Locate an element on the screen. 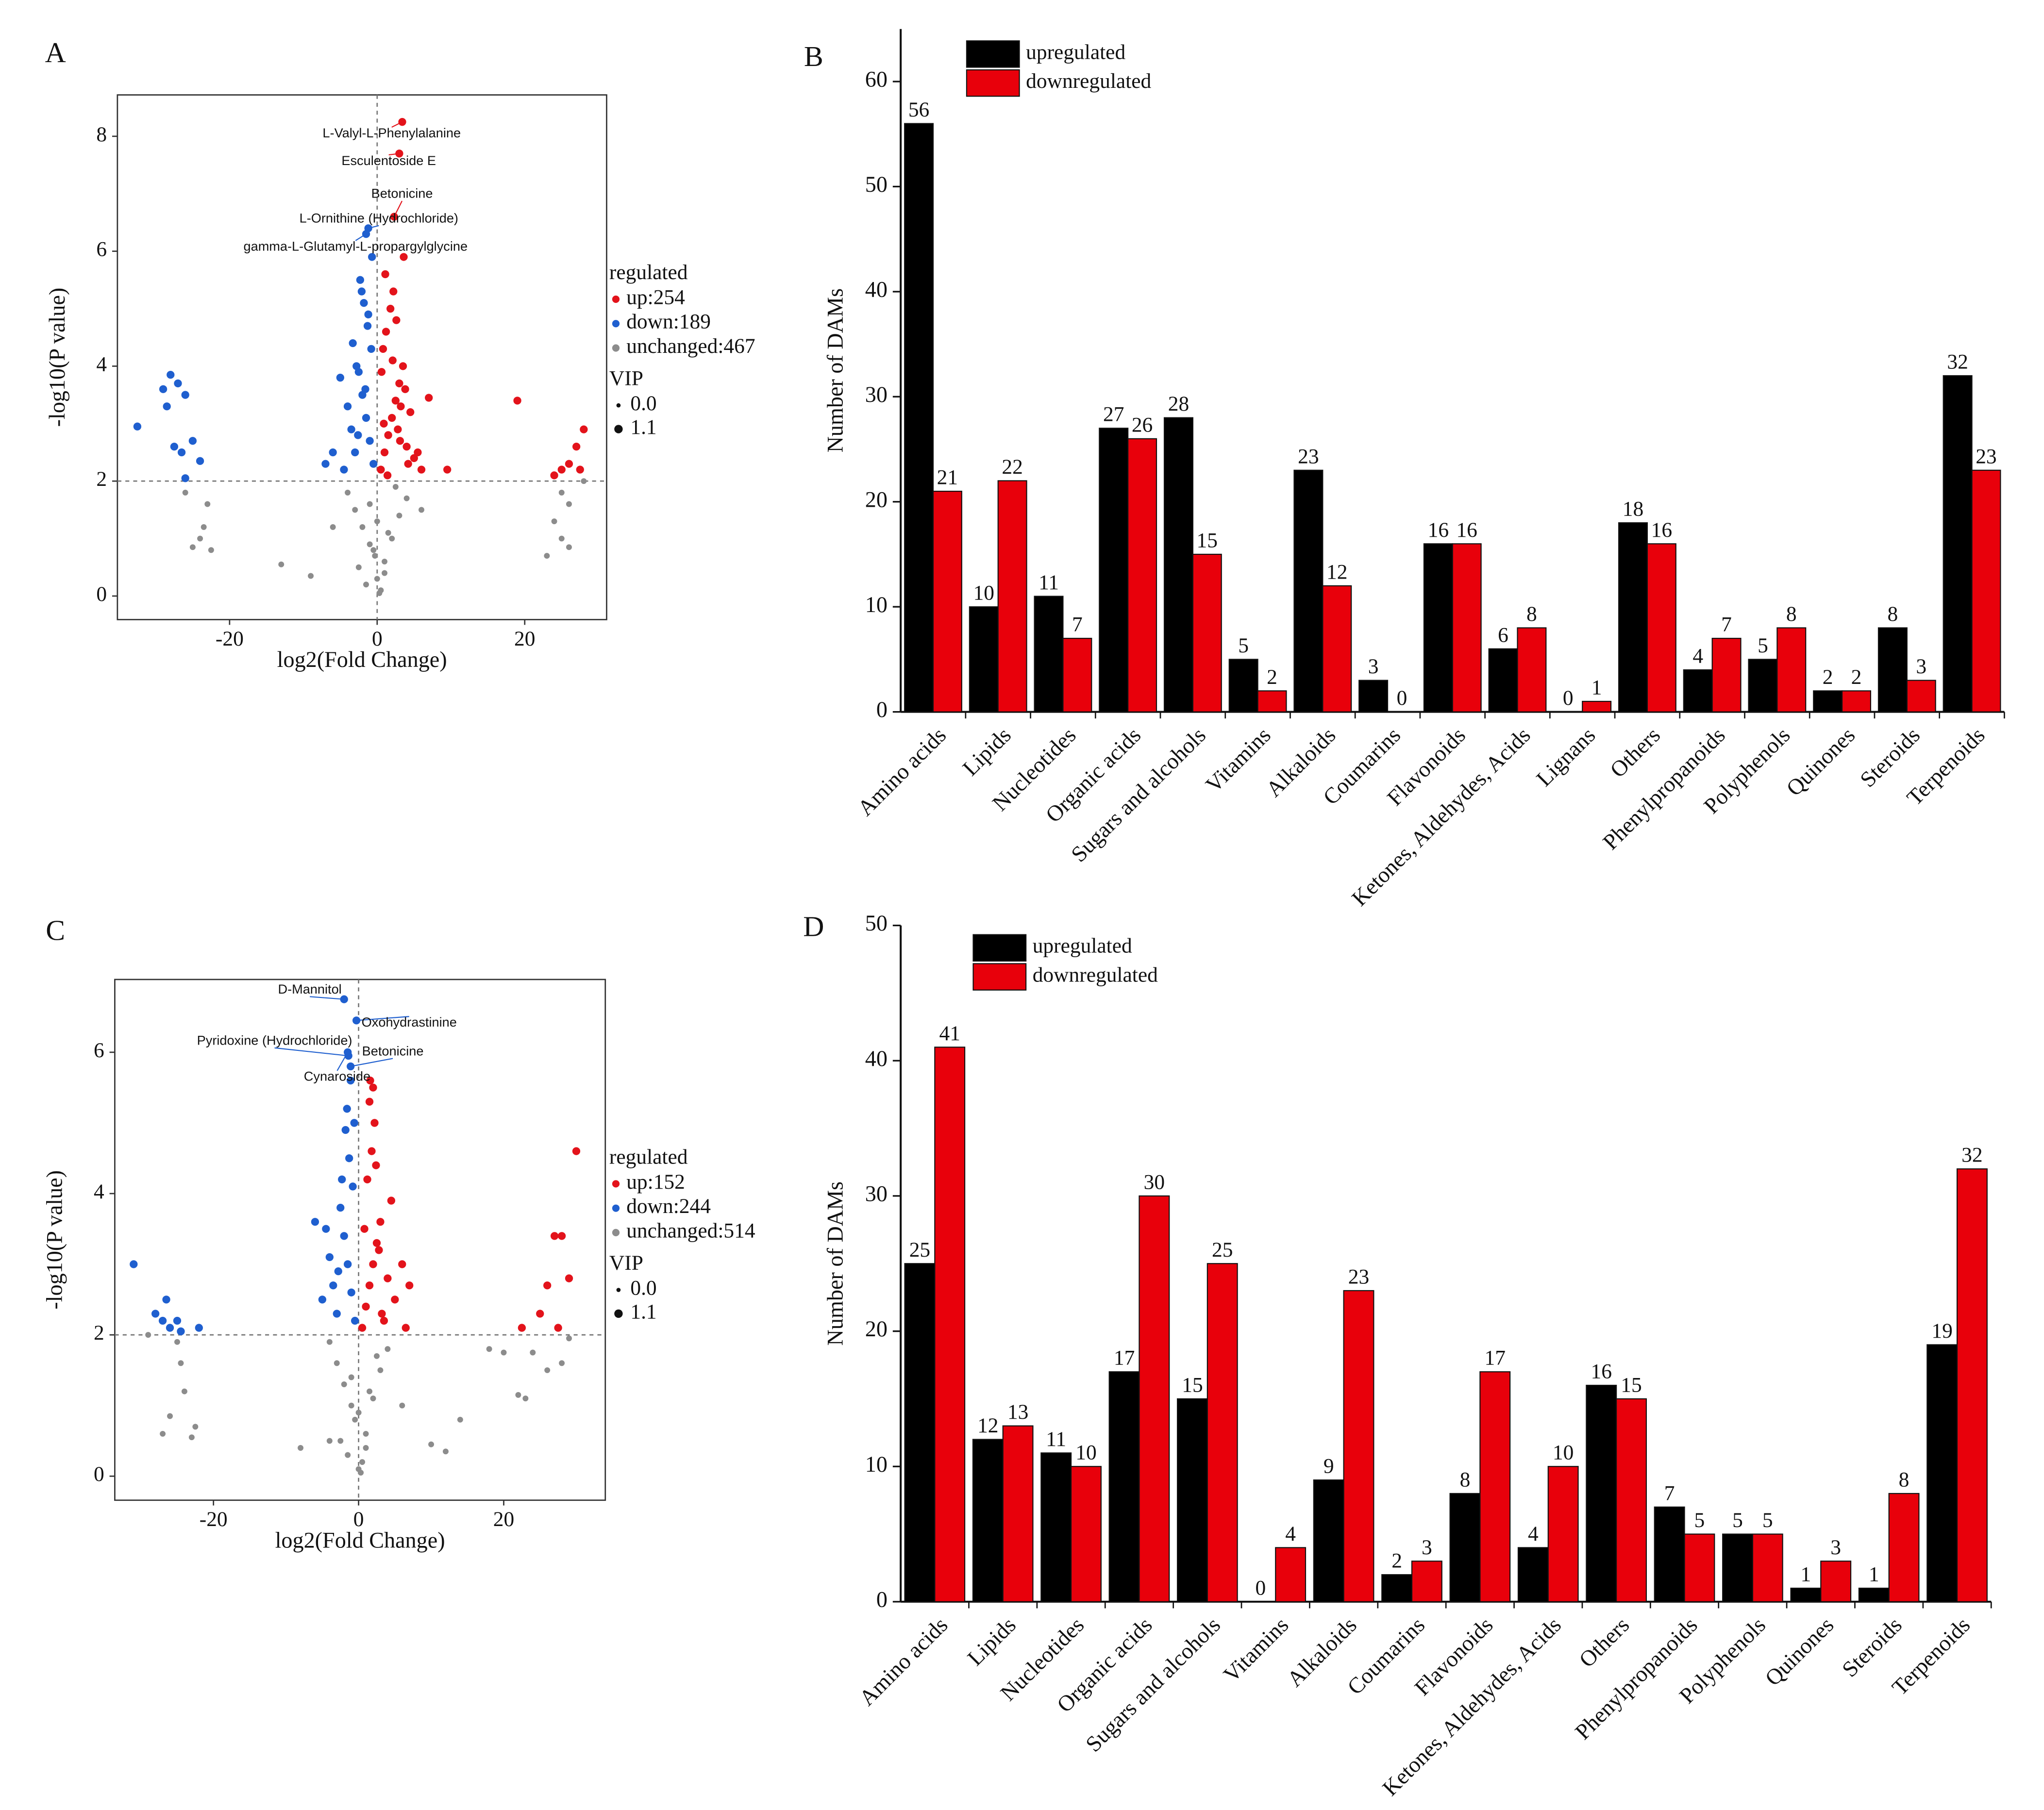  x-tick-label: 20 is located at coordinates (524, 638).